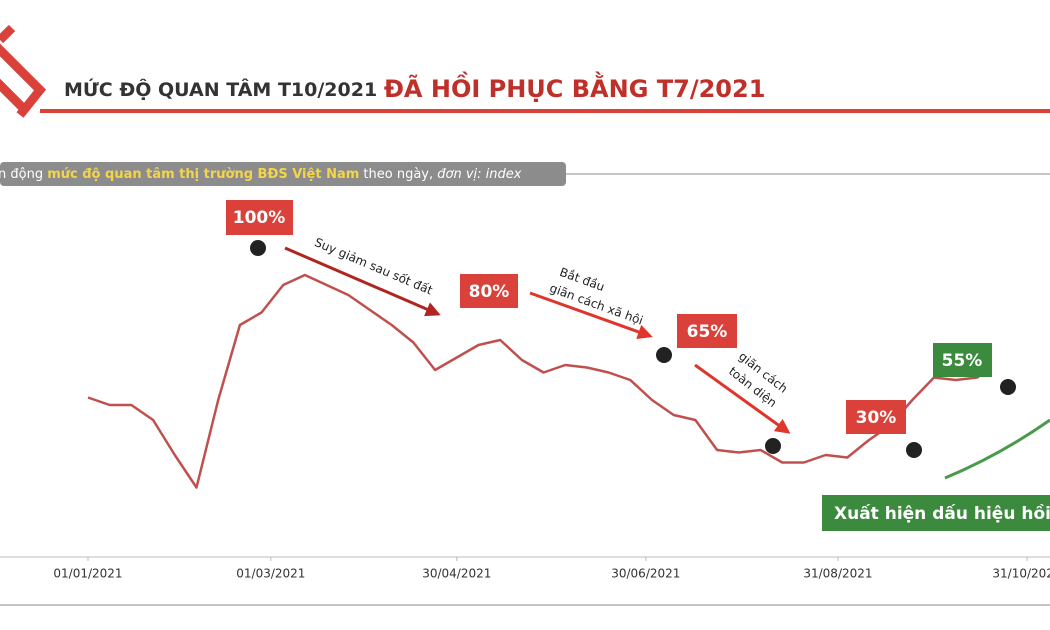 The height and width of the screenshot is (630, 1050). Describe the element at coordinates (270, 574) in the screenshot. I see `x-tick-label: 01/03/2021` at that location.